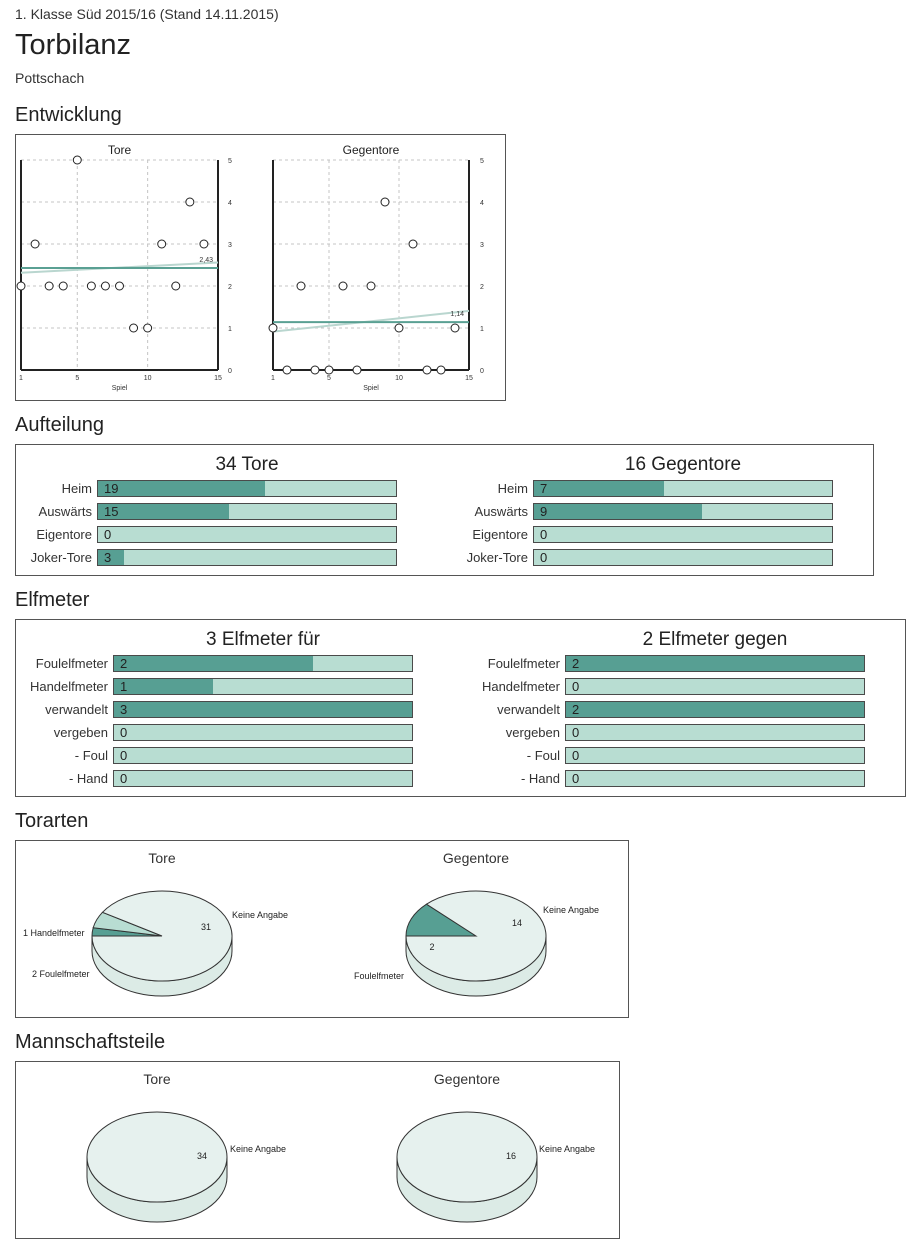 The image size is (920, 1246). Describe the element at coordinates (457, 314) in the screenshot. I see `average-label: 1,14` at that location.